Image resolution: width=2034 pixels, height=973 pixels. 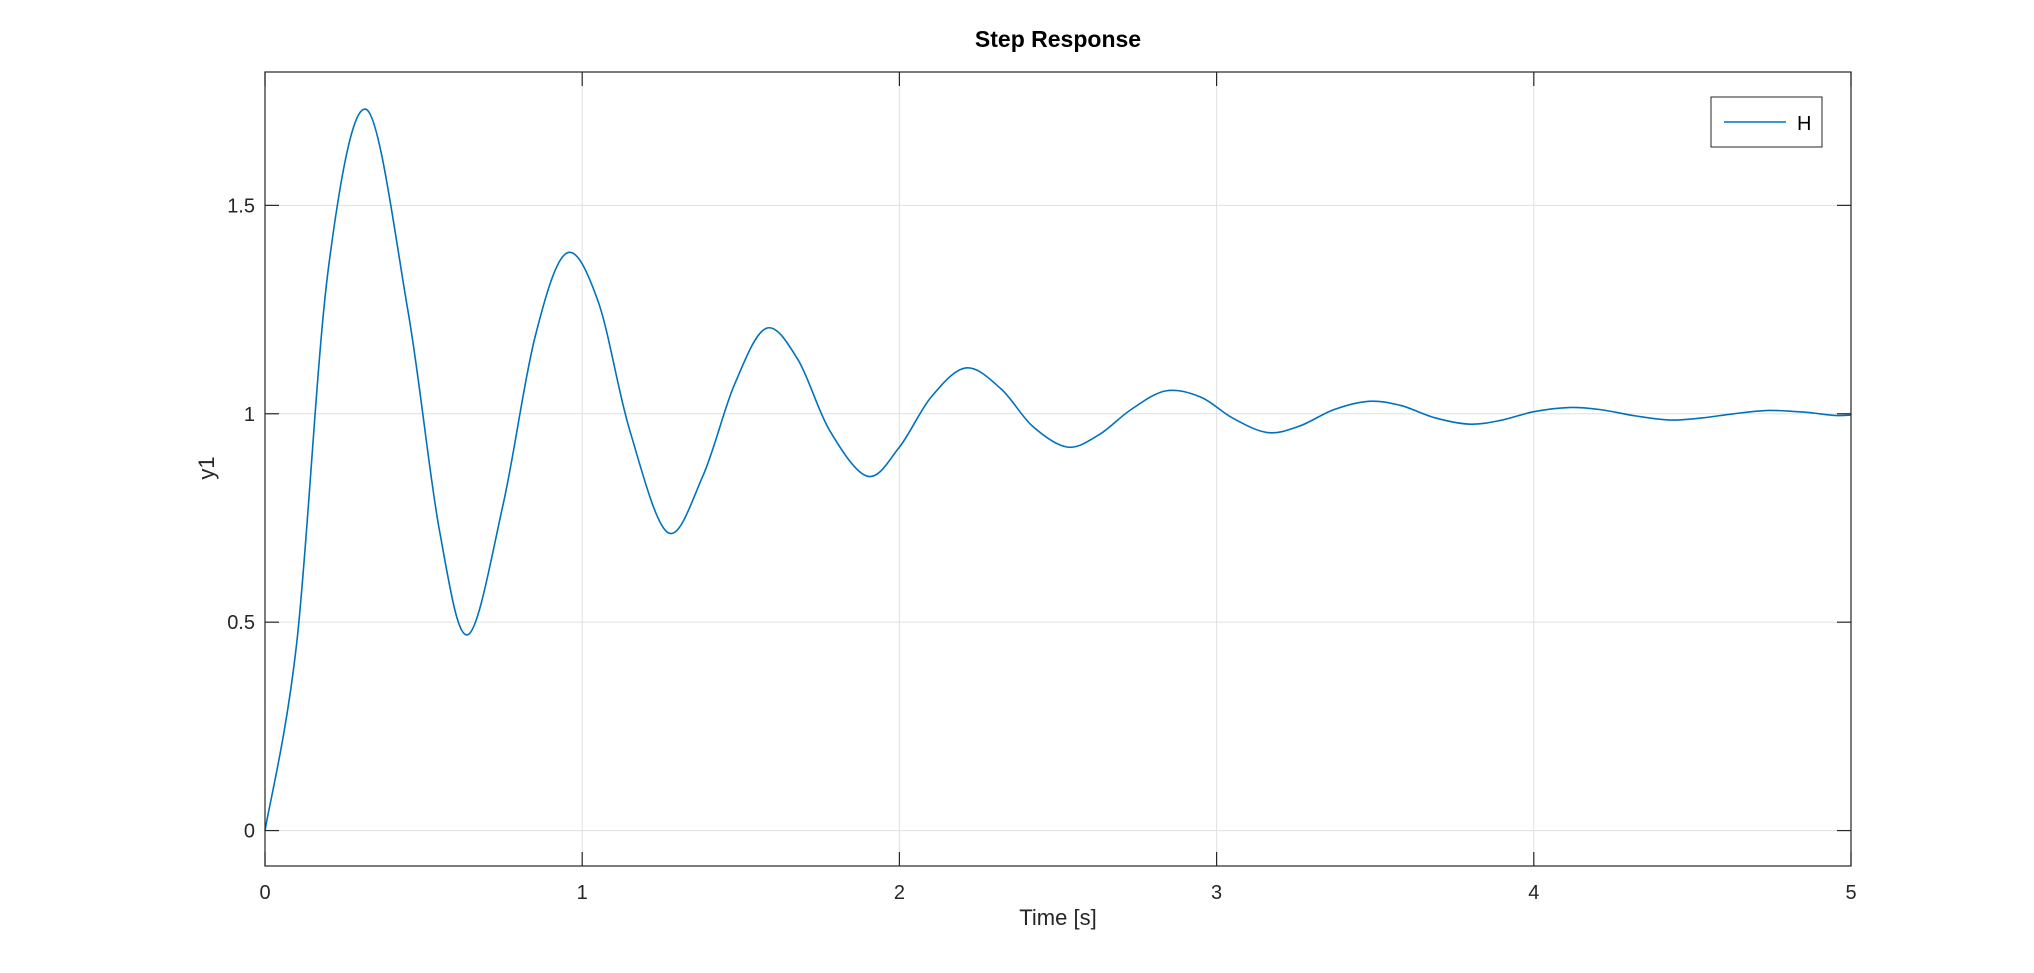 What do you see at coordinates (582, 893) in the screenshot?
I see `x-tick-label: 1` at bounding box center [582, 893].